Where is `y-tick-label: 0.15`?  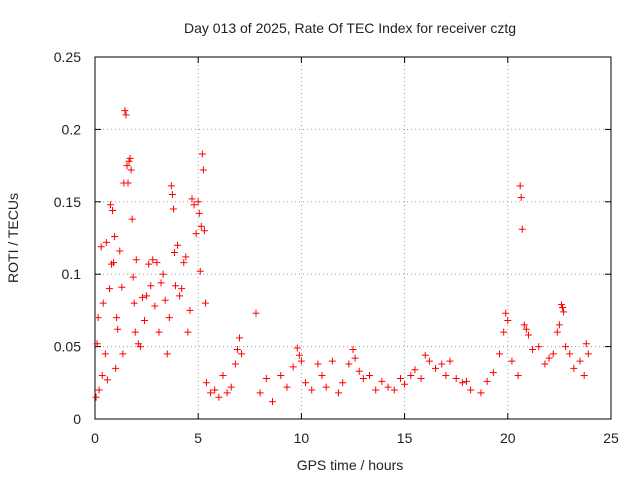
y-tick-label: 0.15 is located at coordinates (67, 202).